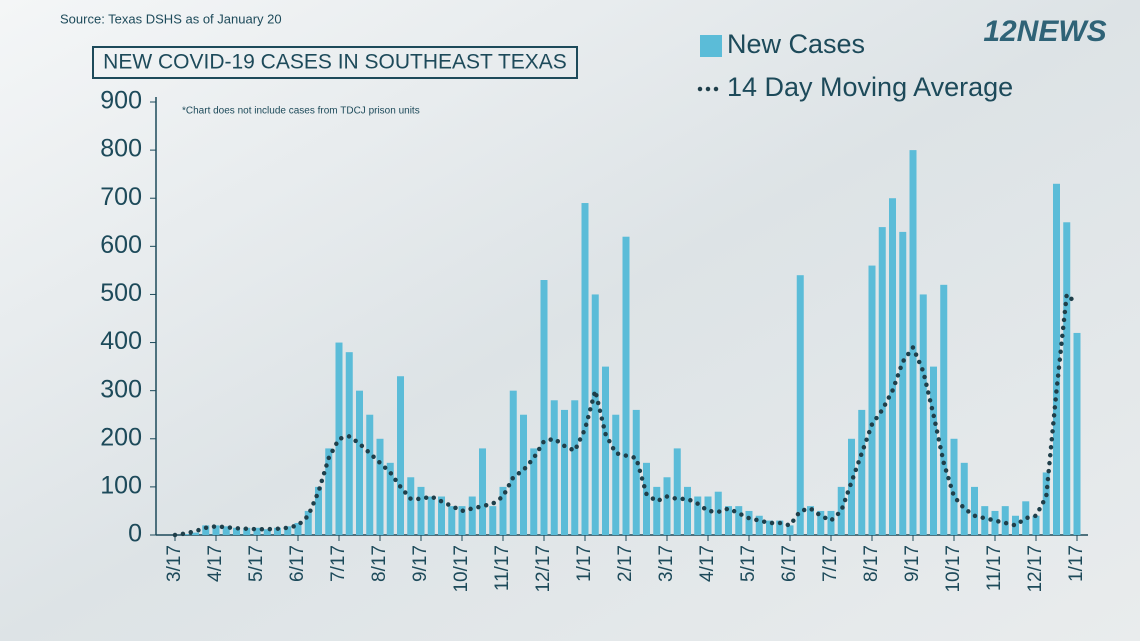 The width and height of the screenshot is (1140, 641). I want to click on y-tick-label: 300, so click(121, 389).